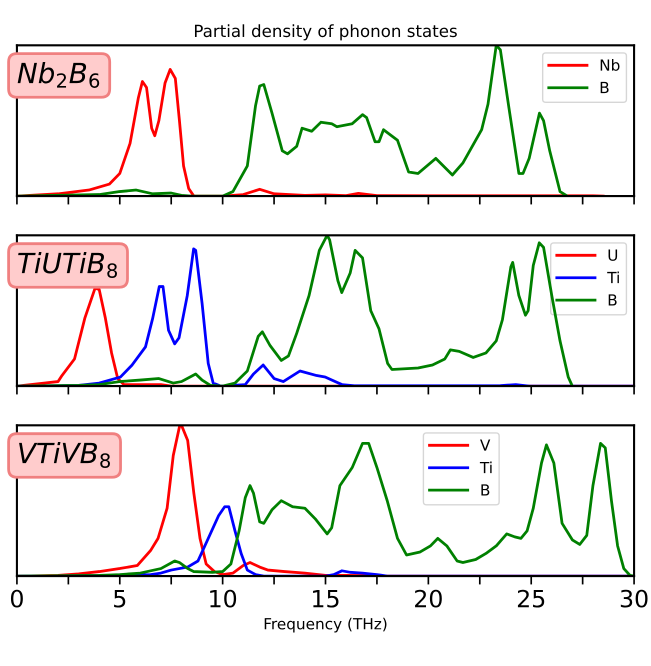  I want to click on chart-title: Partial density of phonon states, so click(325, 32).